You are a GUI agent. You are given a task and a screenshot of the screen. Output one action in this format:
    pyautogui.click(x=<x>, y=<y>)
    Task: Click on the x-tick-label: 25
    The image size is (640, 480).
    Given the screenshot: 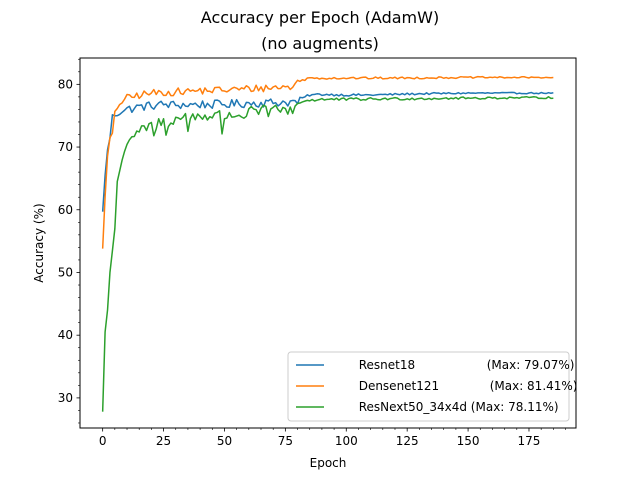 What is the action you would take?
    pyautogui.click(x=163, y=441)
    